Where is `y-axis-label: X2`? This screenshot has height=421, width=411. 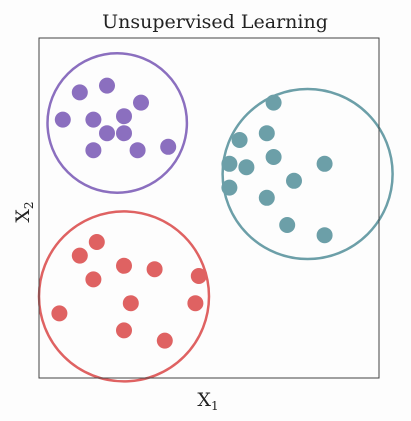 y-axis-label: X2 is located at coordinates (24, 211).